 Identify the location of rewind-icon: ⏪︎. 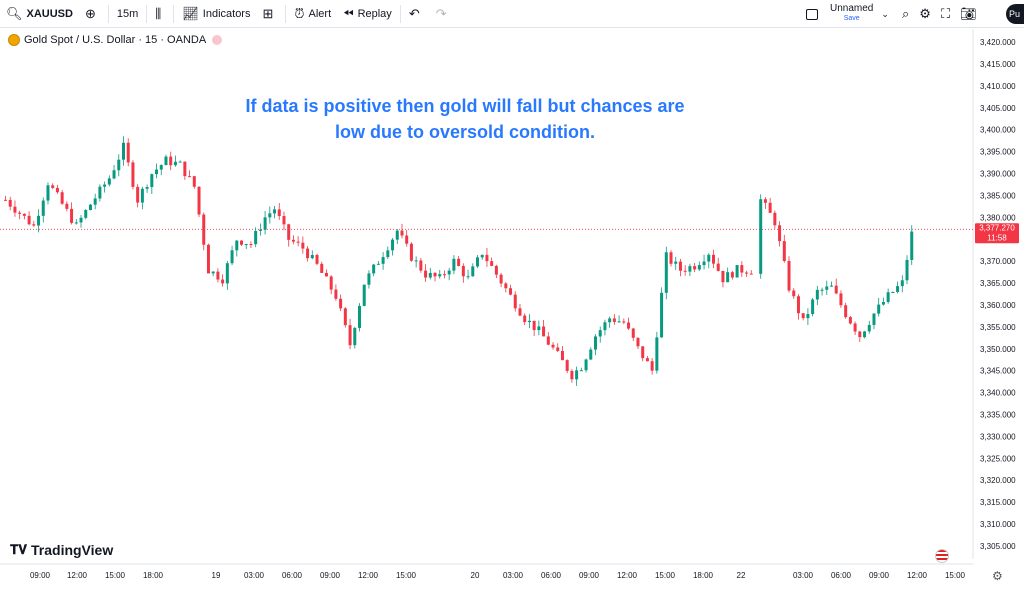
(348, 13).